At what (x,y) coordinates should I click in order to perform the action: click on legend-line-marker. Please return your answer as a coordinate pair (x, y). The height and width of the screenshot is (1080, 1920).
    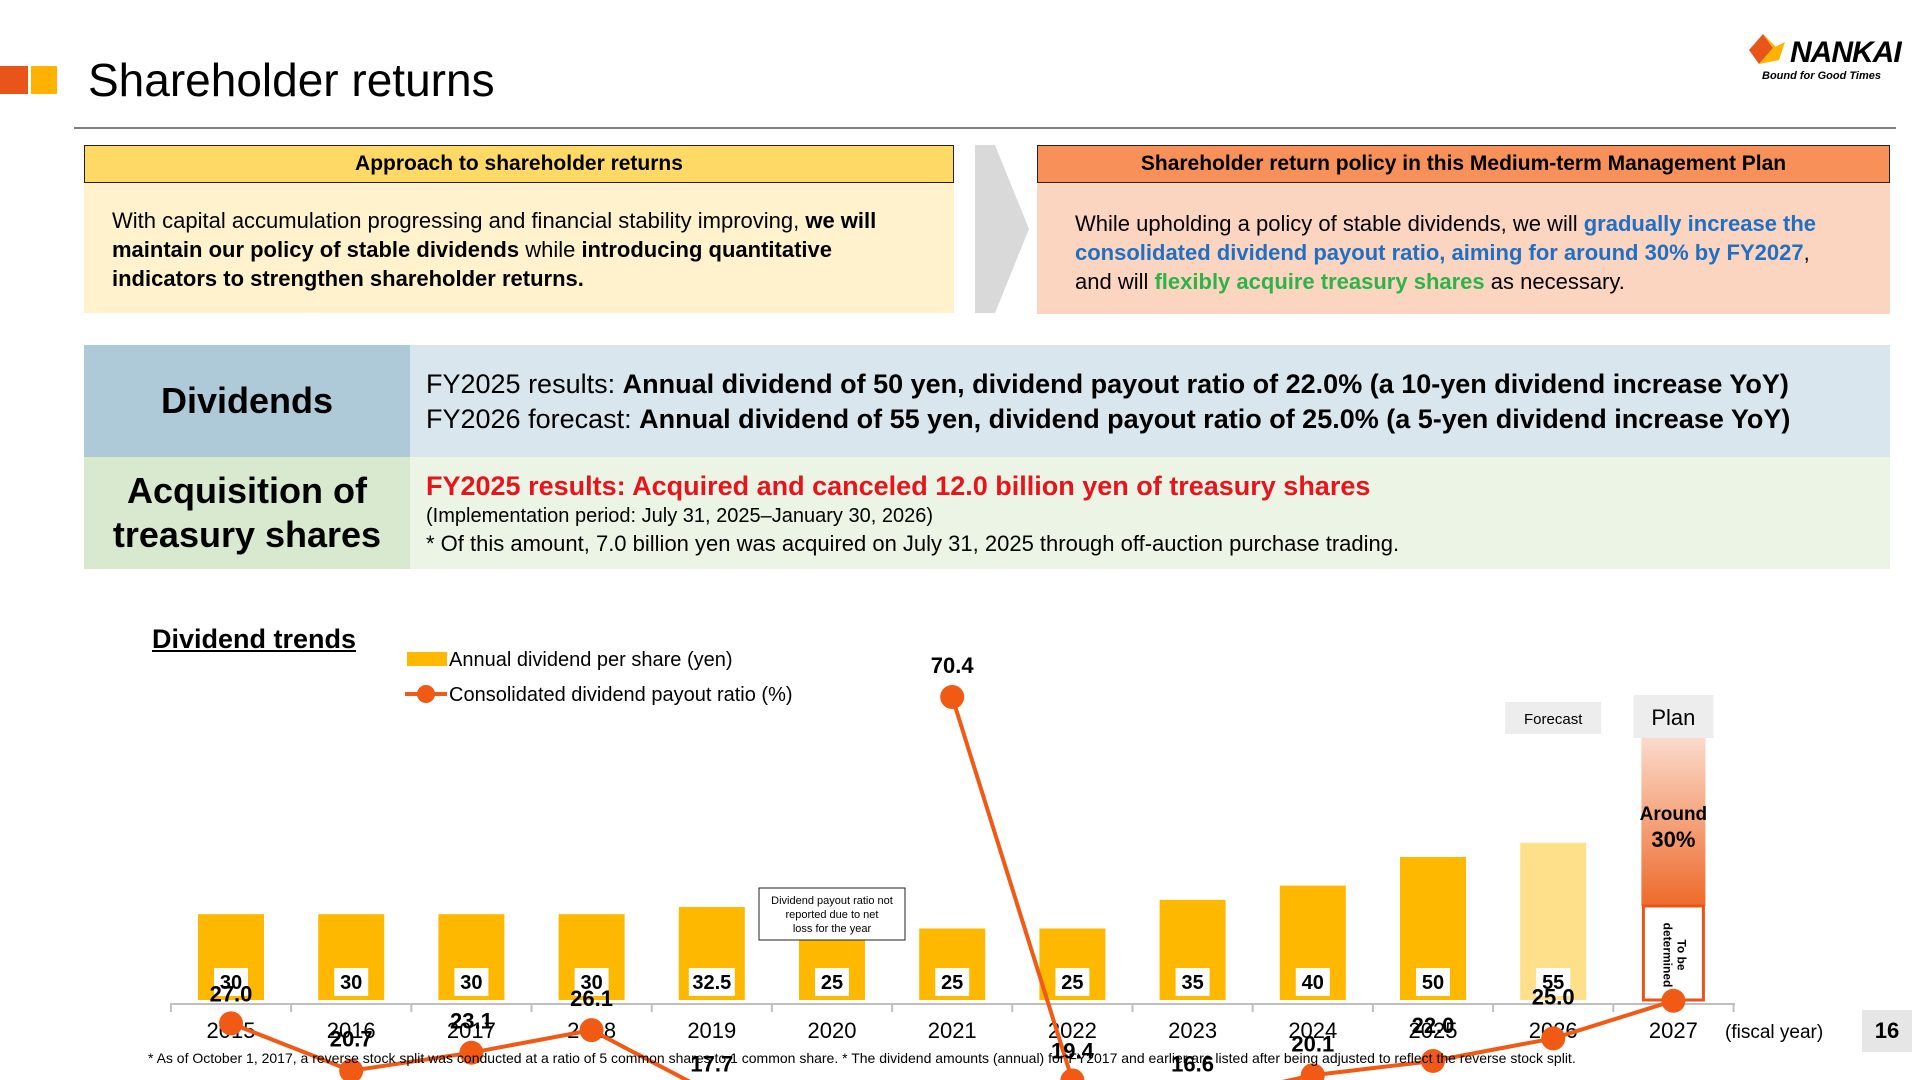
    Looking at the image, I should click on (426, 694).